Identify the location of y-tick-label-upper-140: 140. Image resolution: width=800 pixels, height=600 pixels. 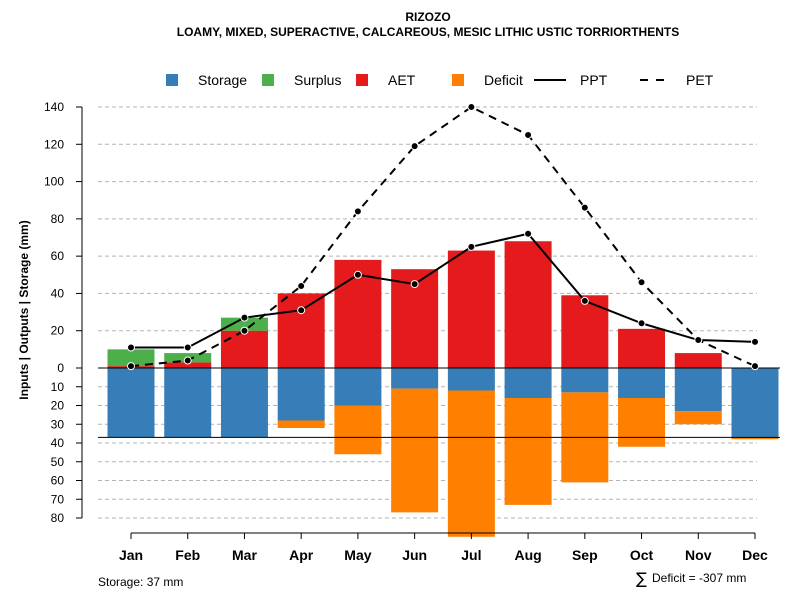
(54, 107).